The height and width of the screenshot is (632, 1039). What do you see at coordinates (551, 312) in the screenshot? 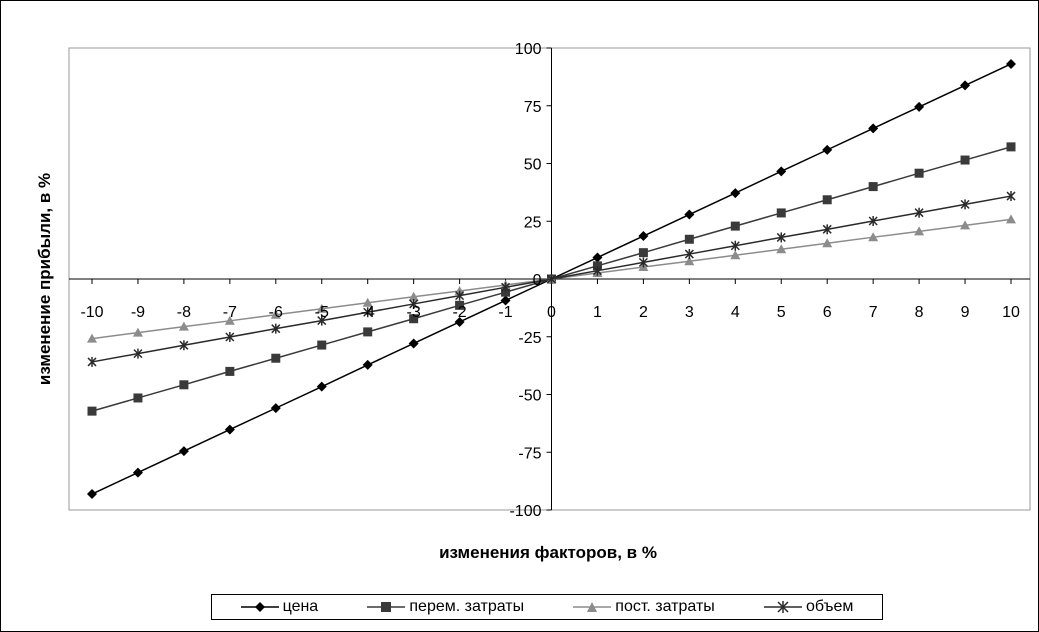
I see `x-tick-label: 0` at bounding box center [551, 312].